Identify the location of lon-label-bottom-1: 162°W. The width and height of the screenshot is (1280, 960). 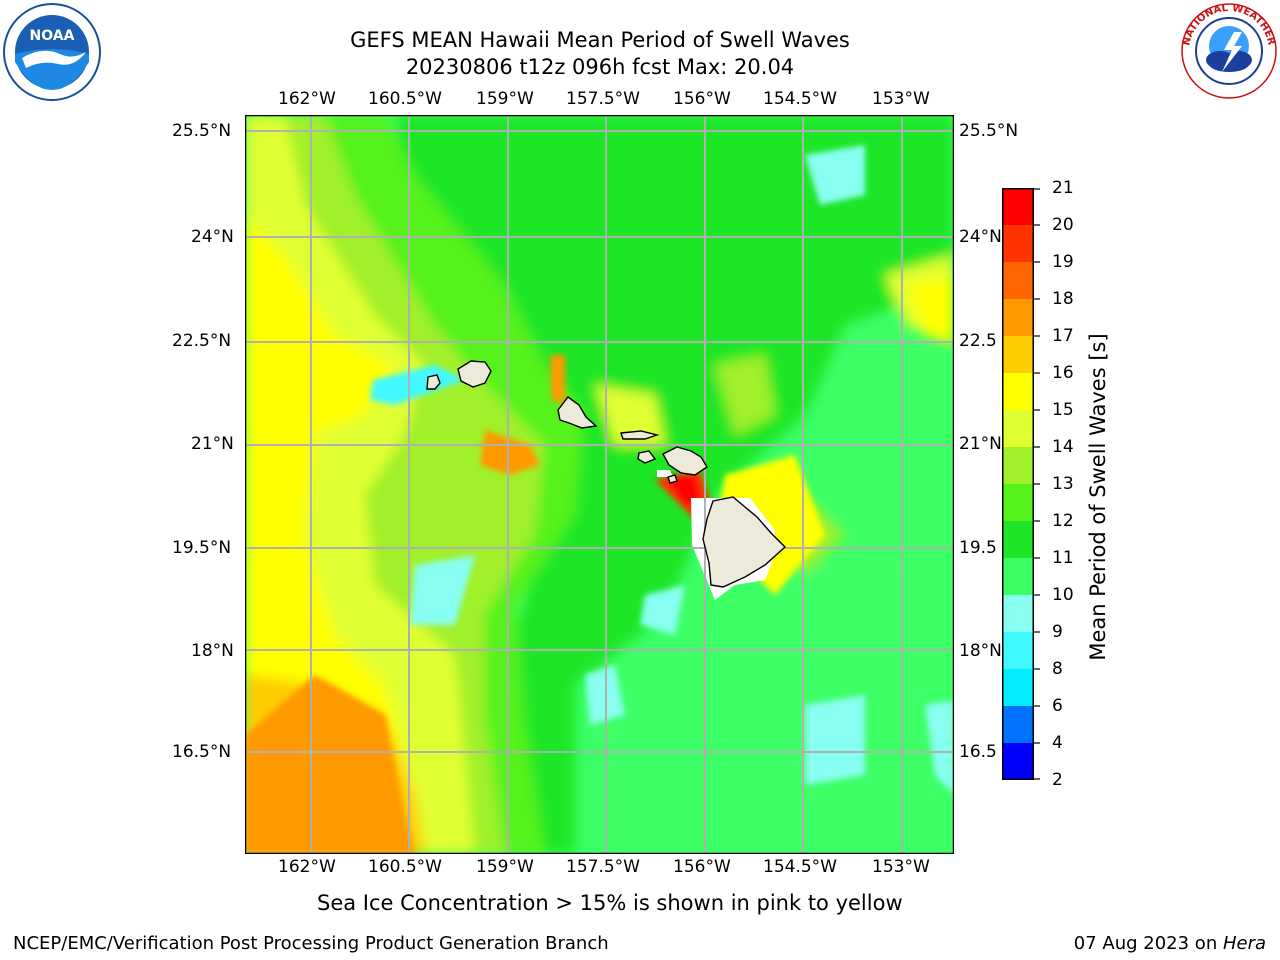
(307, 867).